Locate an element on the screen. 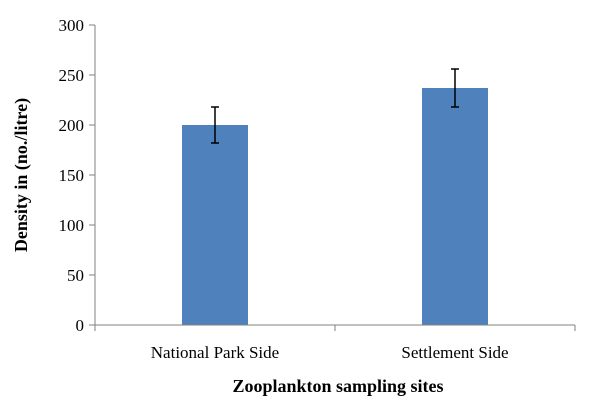 Image resolution: width=603 pixels, height=397 pixels. x-axis: National Park Side Settlement Side is located at coordinates (335, 343).